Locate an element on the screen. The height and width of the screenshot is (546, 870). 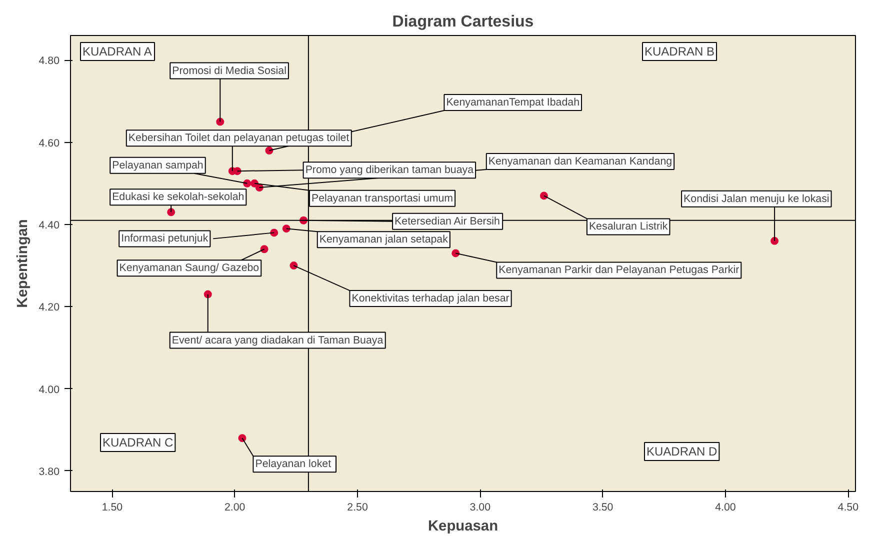
annotation: KUADRAN C is located at coordinates (138, 443).